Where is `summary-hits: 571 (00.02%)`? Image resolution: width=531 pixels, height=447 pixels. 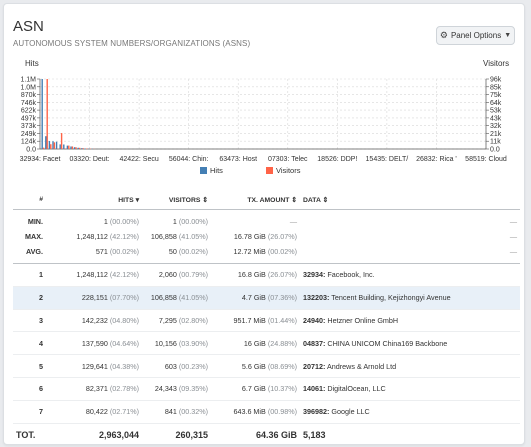 summary-hits: 571 (00.02%) is located at coordinates (94, 254).